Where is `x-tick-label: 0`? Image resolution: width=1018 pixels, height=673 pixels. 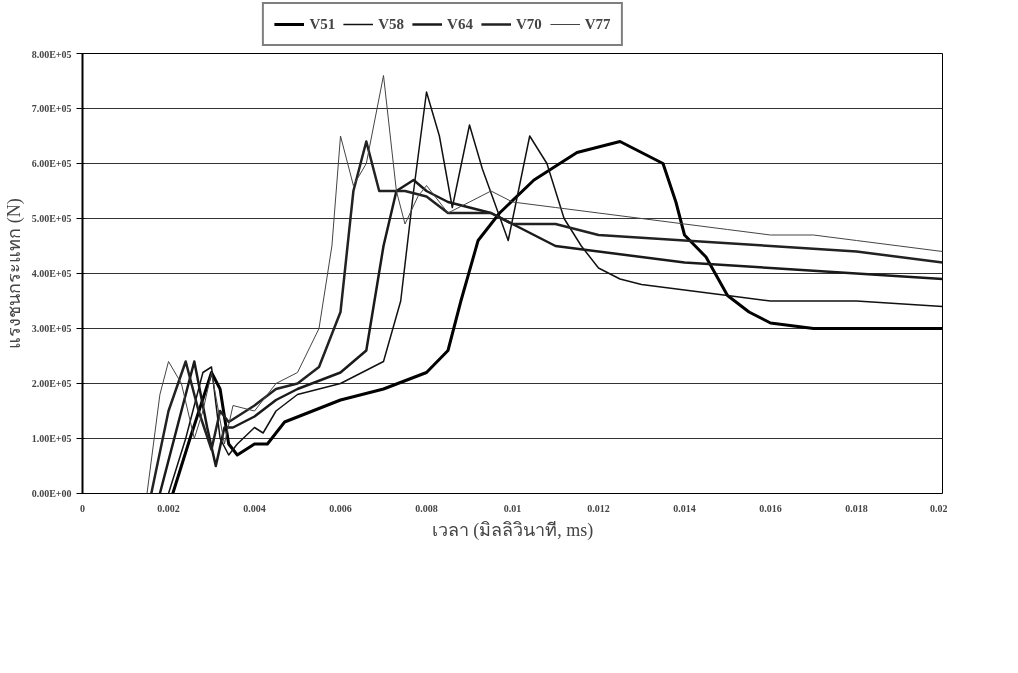
x-tick-label: 0 is located at coordinates (82, 508).